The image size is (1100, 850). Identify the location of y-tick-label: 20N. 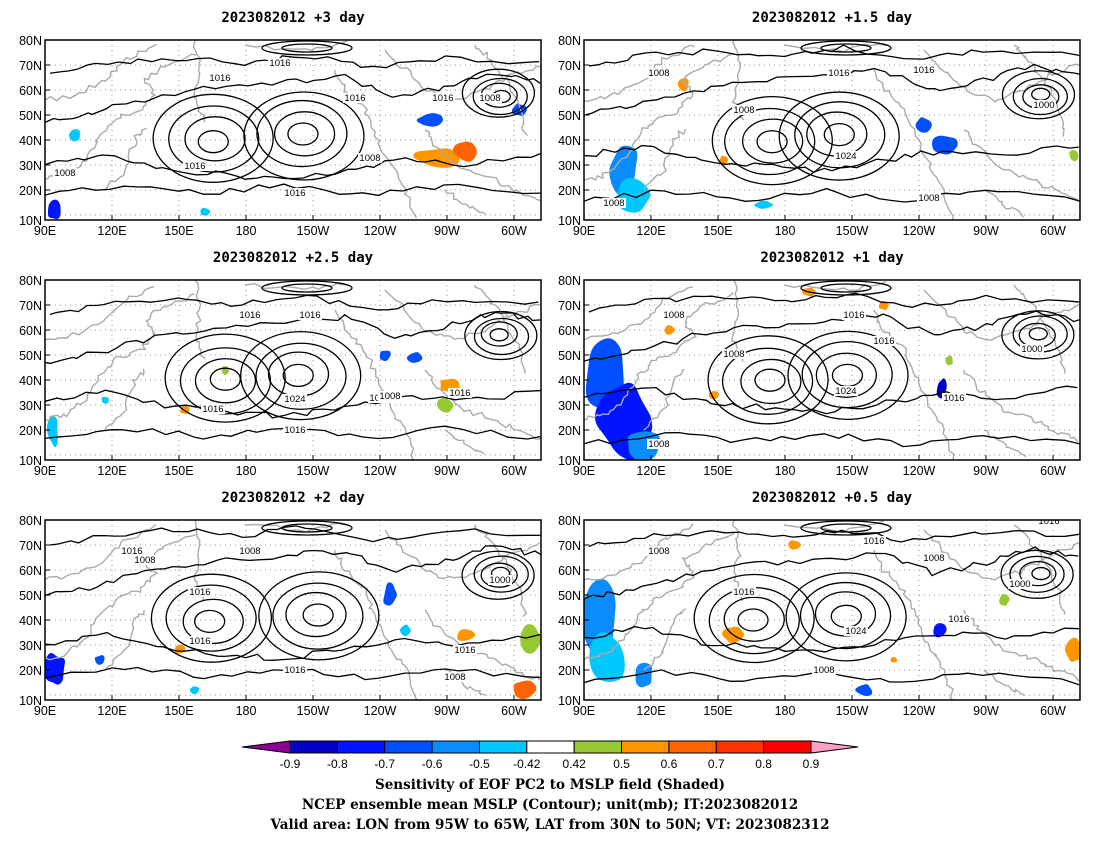
(30, 671).